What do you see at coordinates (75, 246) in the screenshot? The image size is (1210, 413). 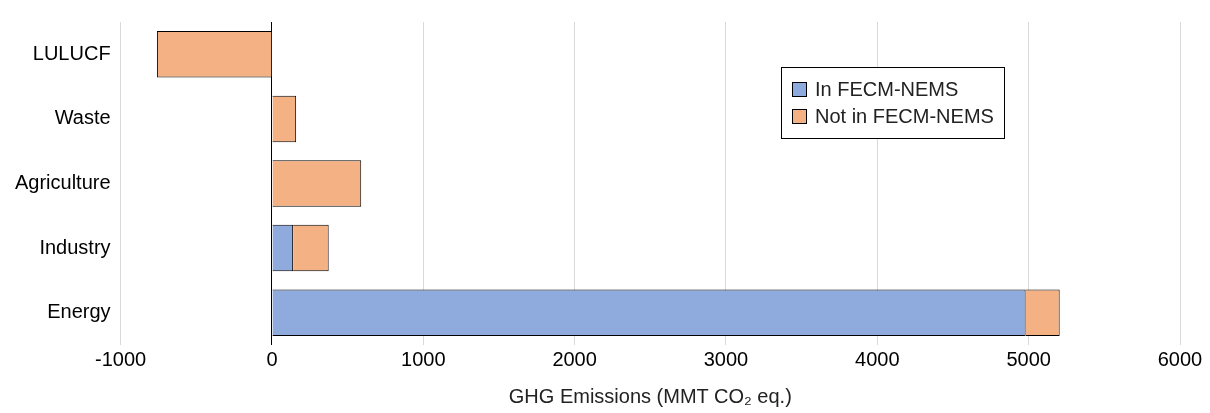 I see `y-tick-label: Industry` at bounding box center [75, 246].